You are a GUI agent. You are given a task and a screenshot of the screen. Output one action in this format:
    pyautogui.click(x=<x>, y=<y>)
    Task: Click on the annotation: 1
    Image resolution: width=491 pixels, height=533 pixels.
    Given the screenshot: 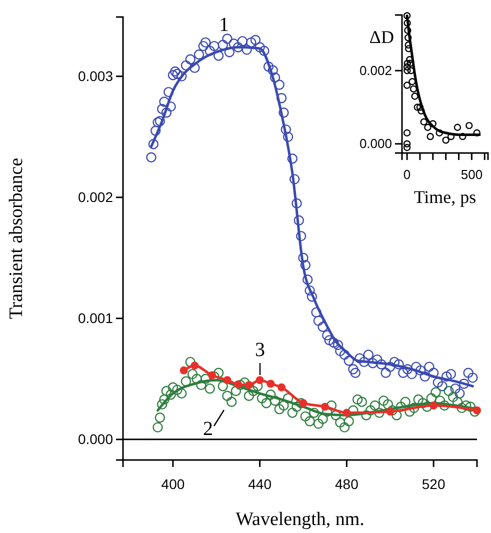 What is the action you would take?
    pyautogui.click(x=224, y=25)
    